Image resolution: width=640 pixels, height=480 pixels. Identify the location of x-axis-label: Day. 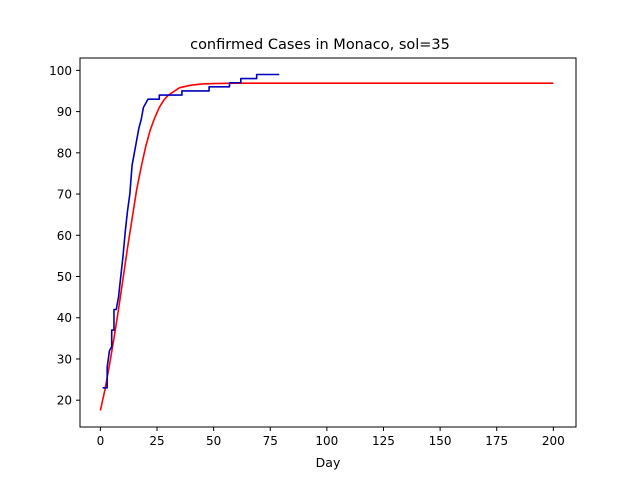
(328, 462).